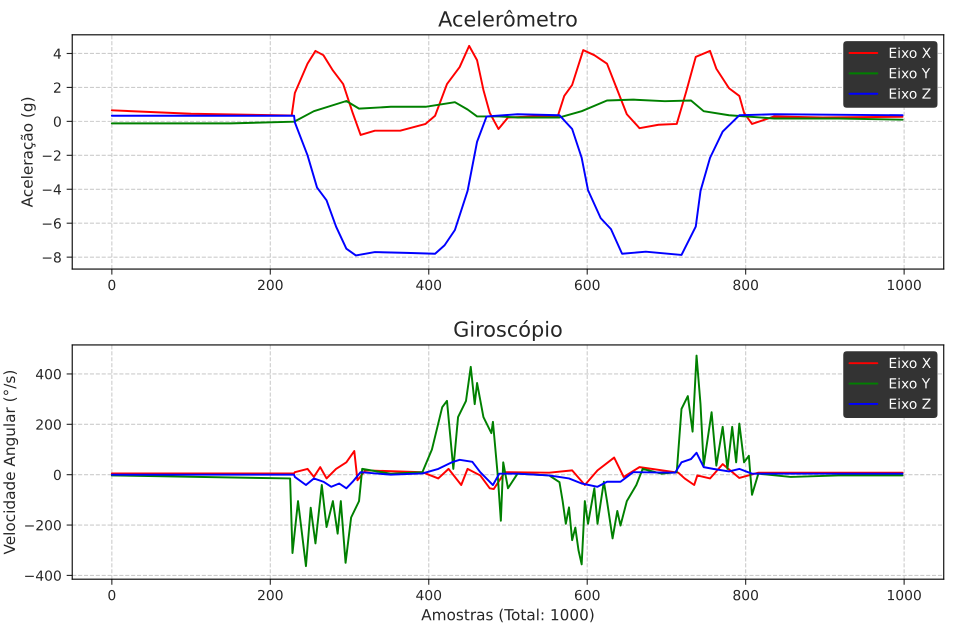 The height and width of the screenshot is (633, 963). Describe the element at coordinates (10, 462) in the screenshot. I see `y-axis-title: Velocidade Angular (°/s)` at that location.